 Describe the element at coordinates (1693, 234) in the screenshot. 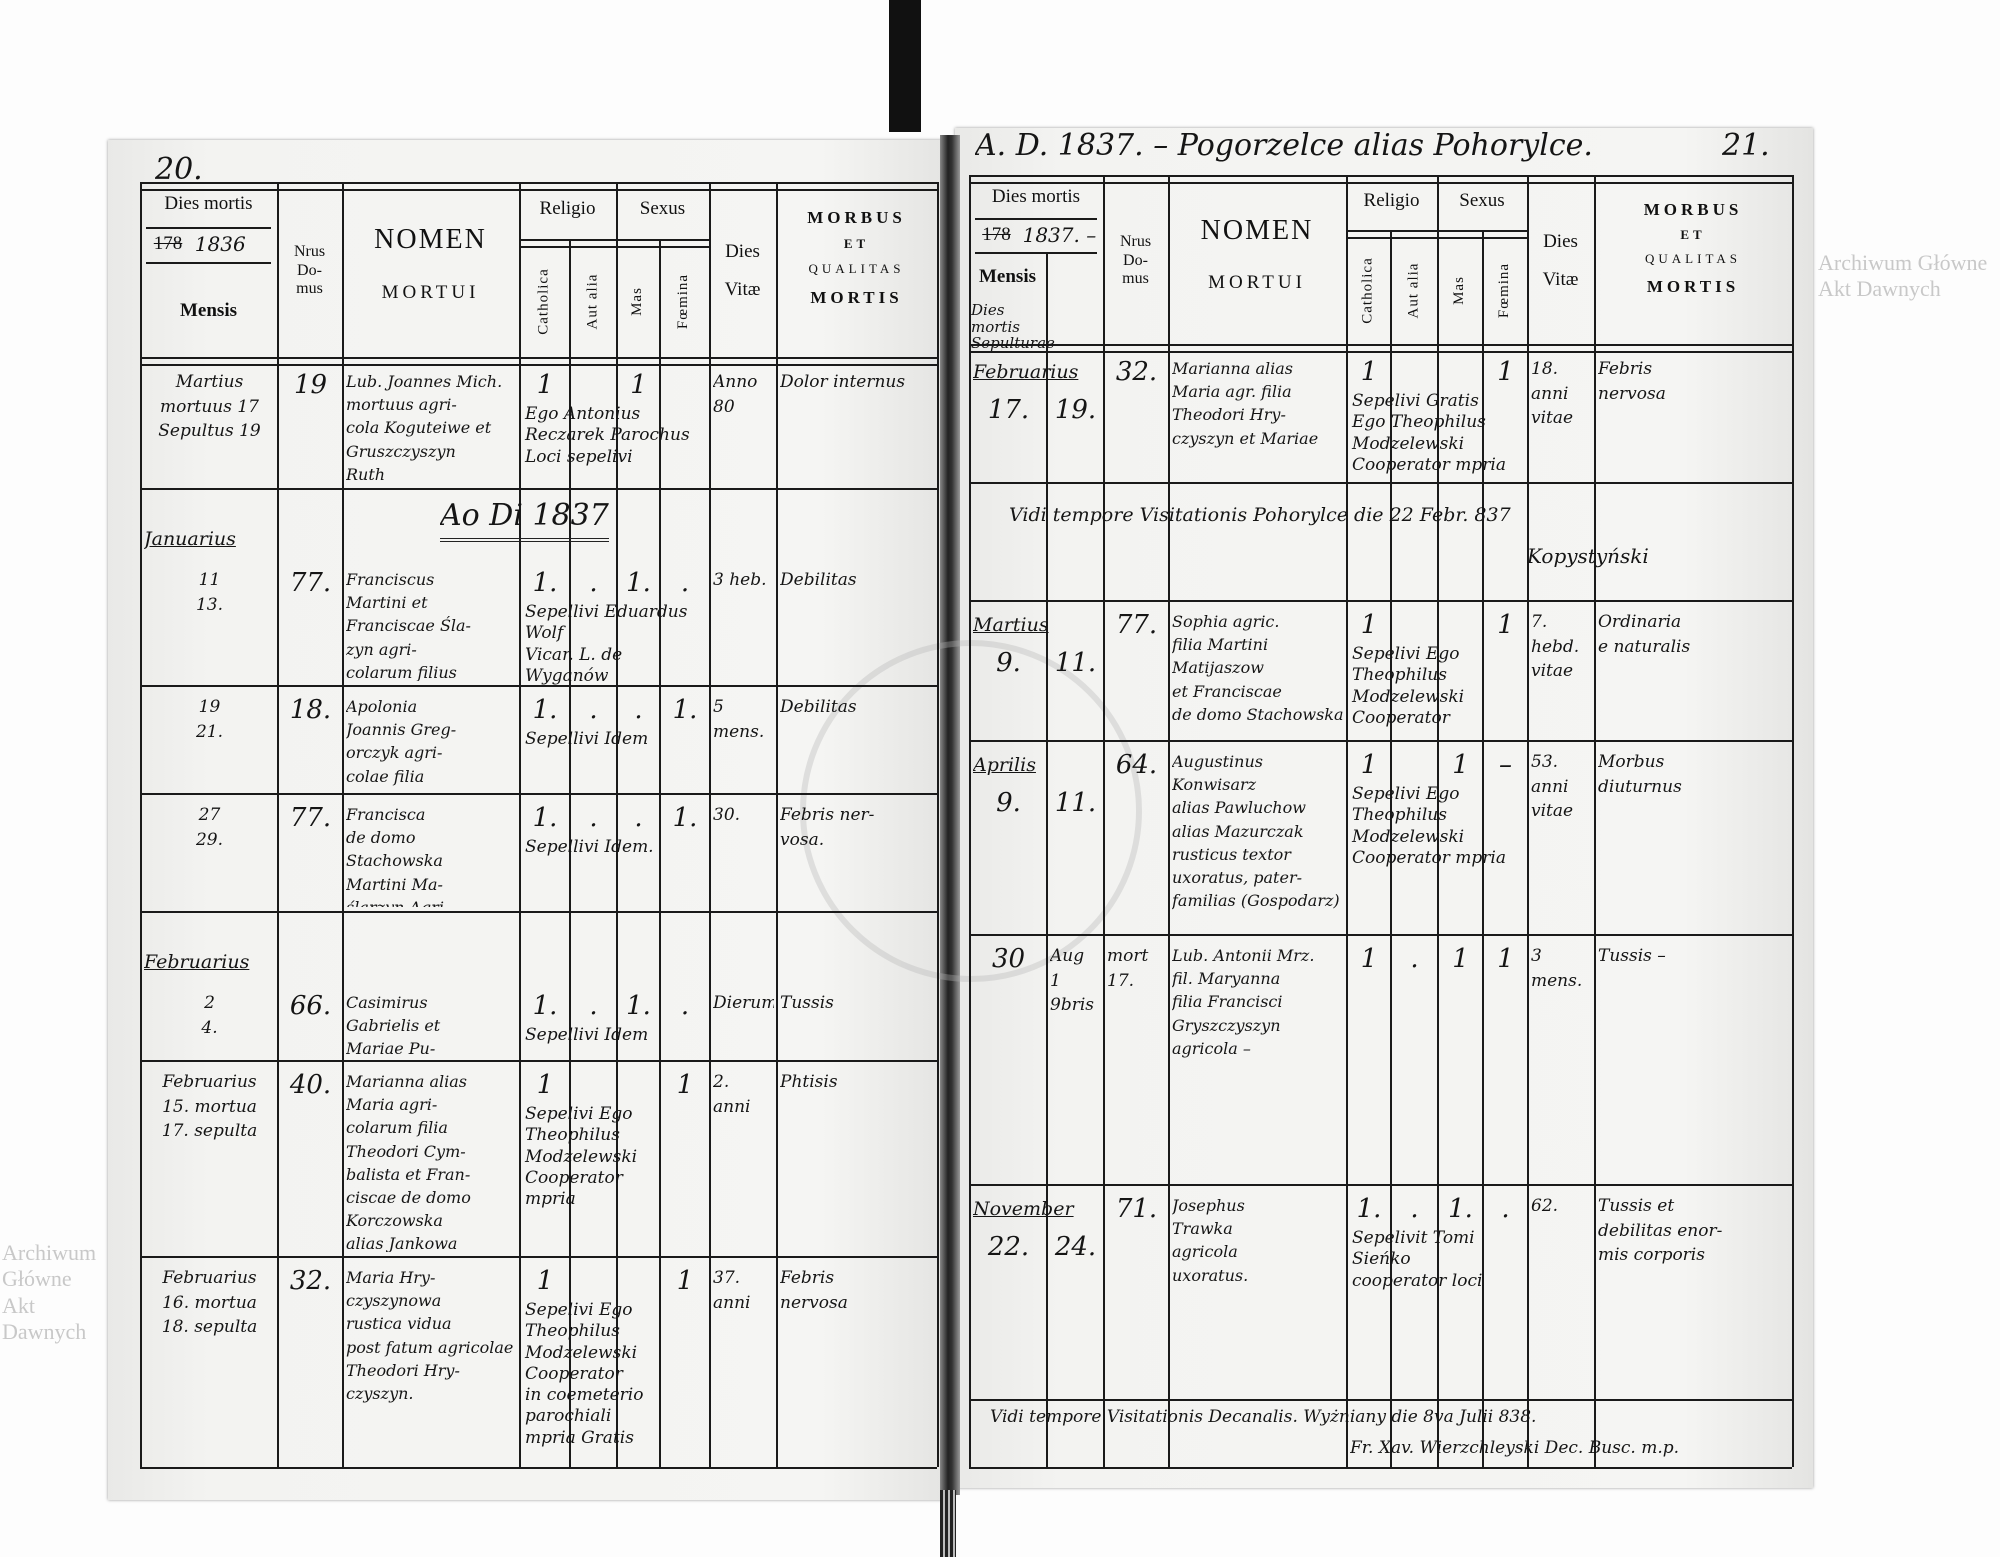

I see `header-et: ET` at that location.